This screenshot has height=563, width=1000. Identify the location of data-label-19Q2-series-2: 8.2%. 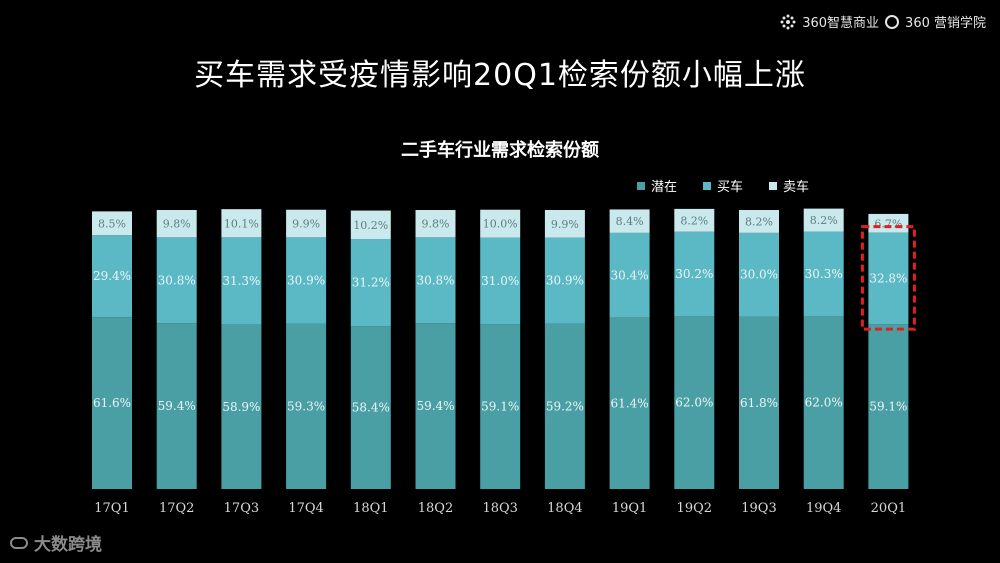
(694, 220).